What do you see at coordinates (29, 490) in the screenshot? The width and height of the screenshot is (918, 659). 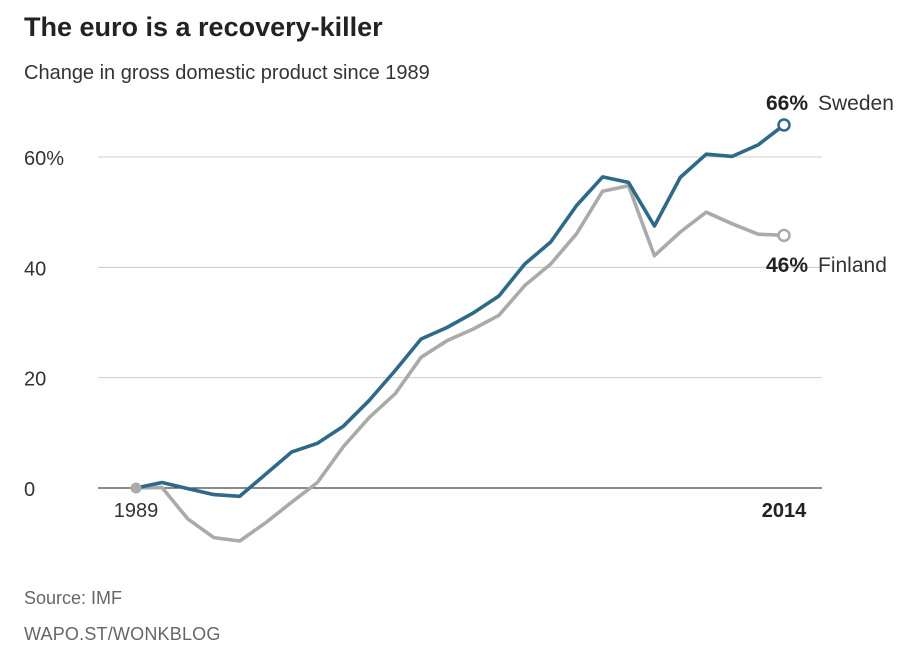 I see `y-tick-label-0: 0` at bounding box center [29, 490].